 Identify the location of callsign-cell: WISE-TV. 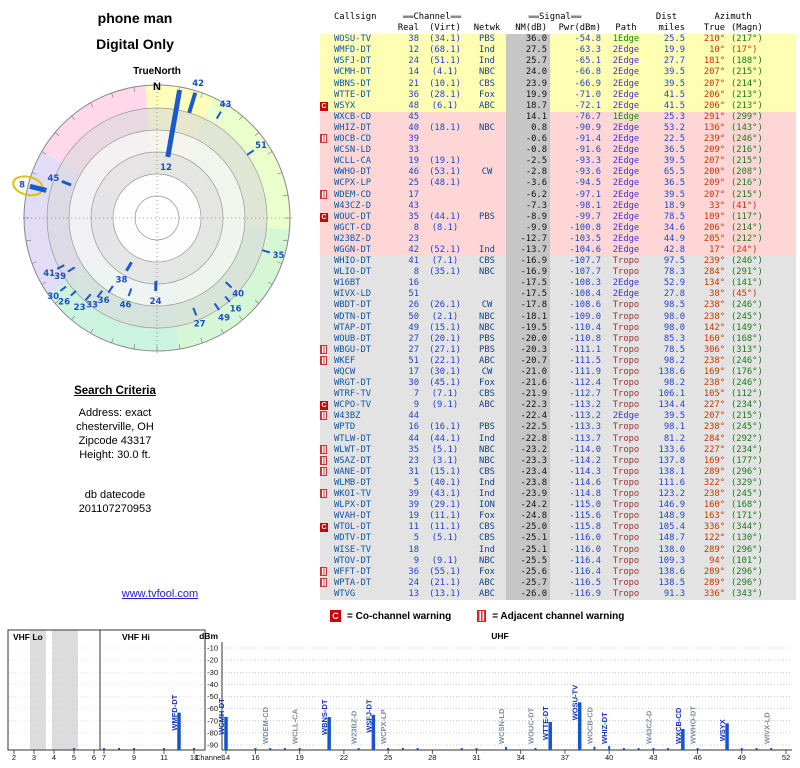
(353, 549).